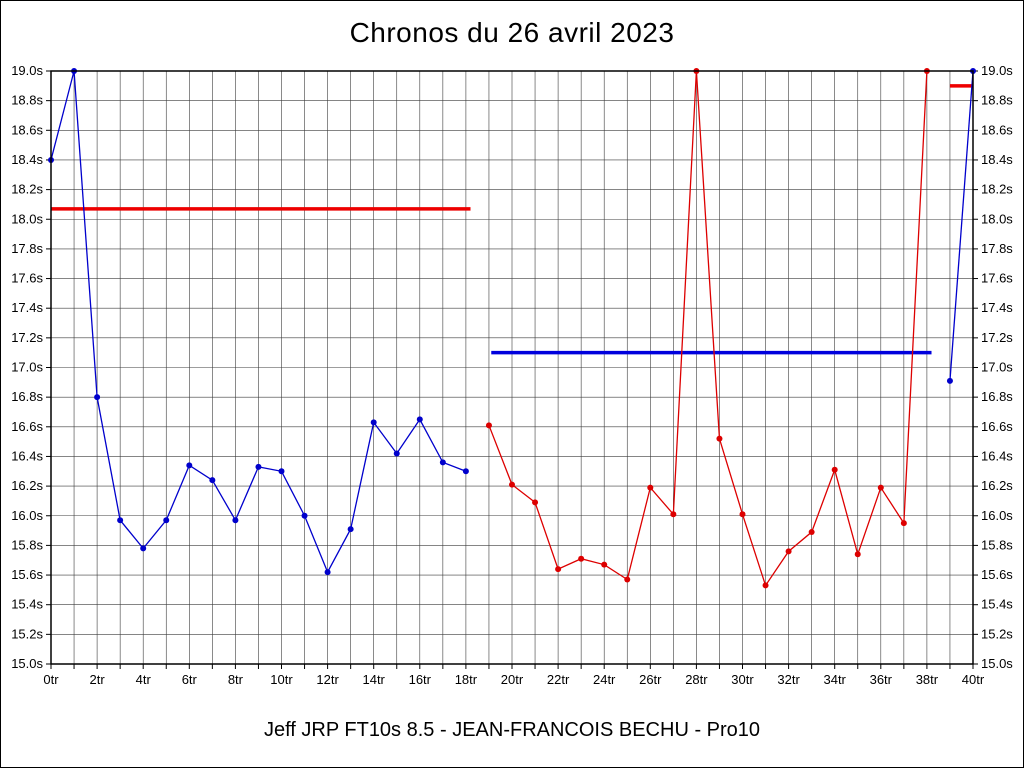 This screenshot has width=1024, height=768. Describe the element at coordinates (973, 679) in the screenshot. I see `svg-text: 40tr` at that location.